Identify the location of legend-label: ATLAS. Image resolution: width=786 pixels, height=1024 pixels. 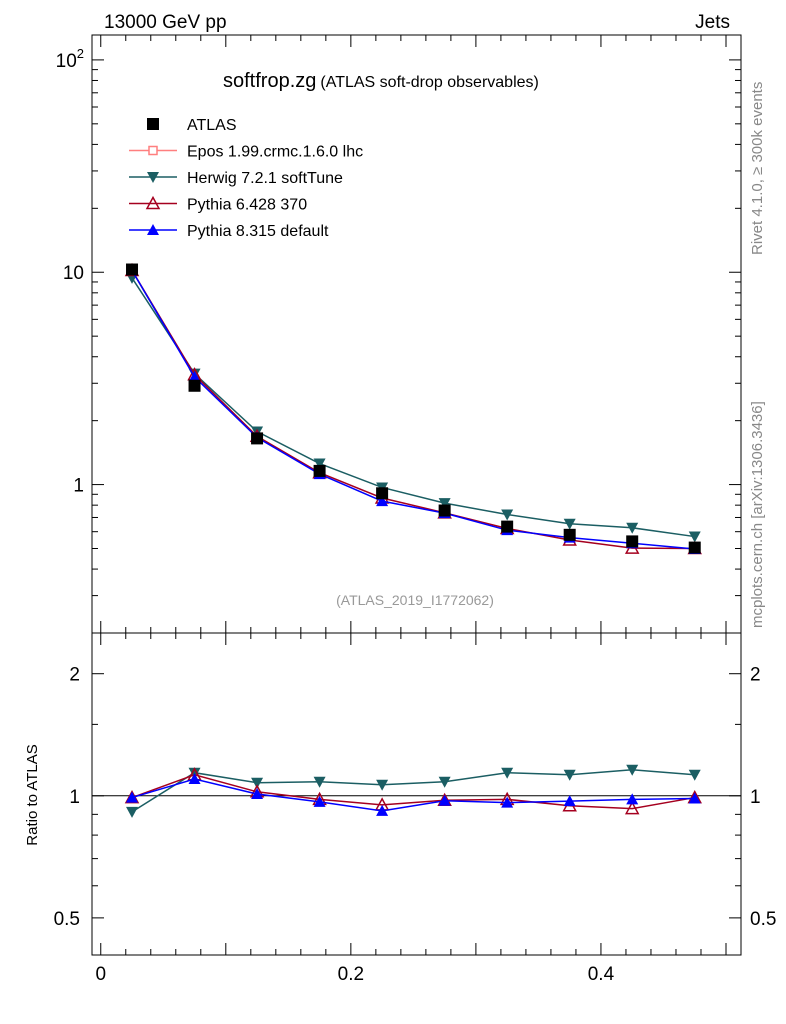
(212, 125).